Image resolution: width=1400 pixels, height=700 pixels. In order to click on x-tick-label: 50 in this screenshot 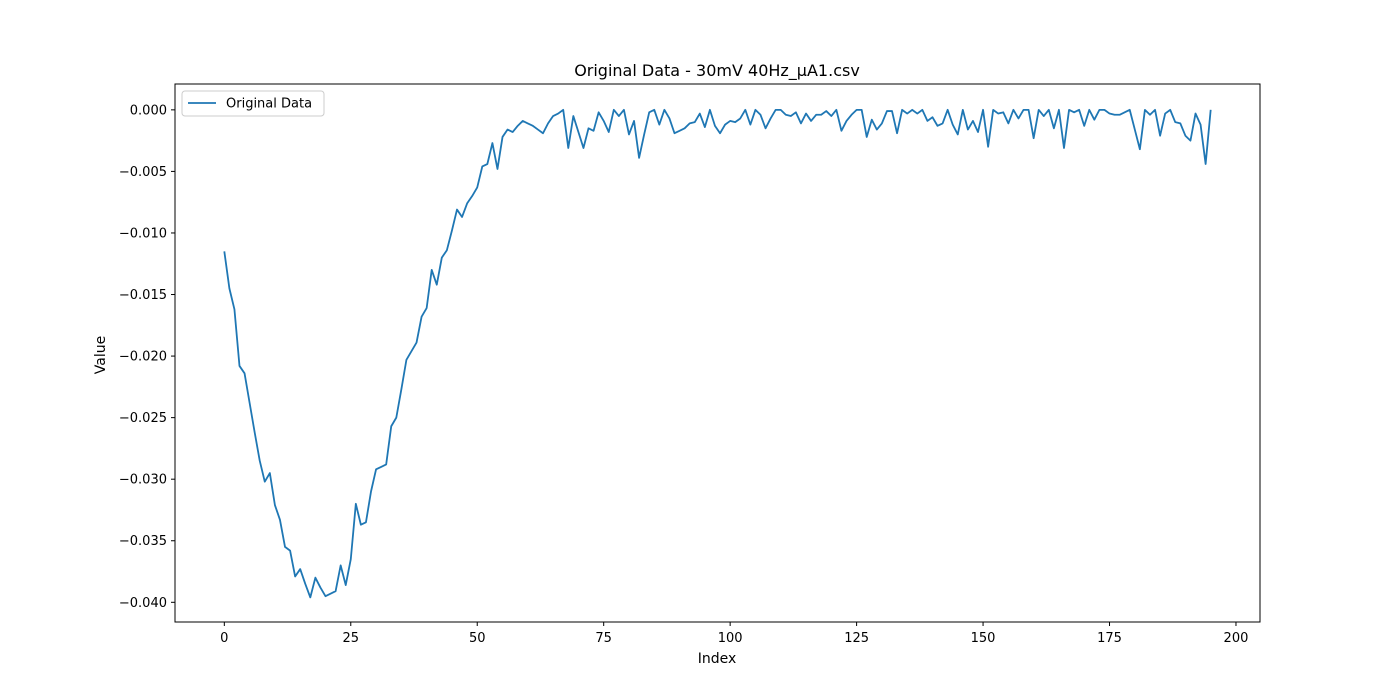, I will do `click(477, 638)`.